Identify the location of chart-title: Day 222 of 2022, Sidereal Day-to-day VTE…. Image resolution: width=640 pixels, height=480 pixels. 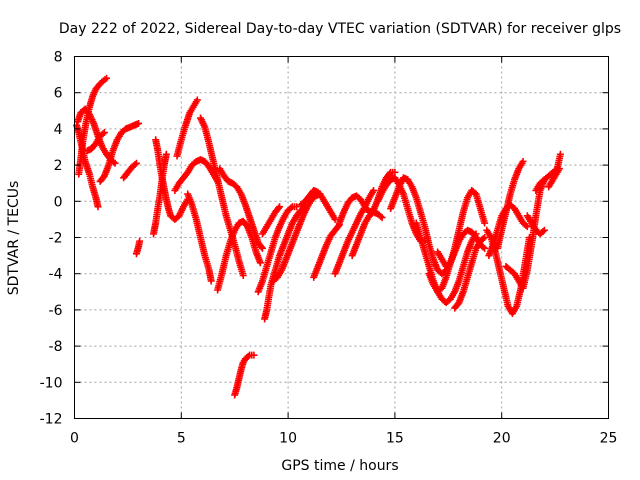
(340, 29).